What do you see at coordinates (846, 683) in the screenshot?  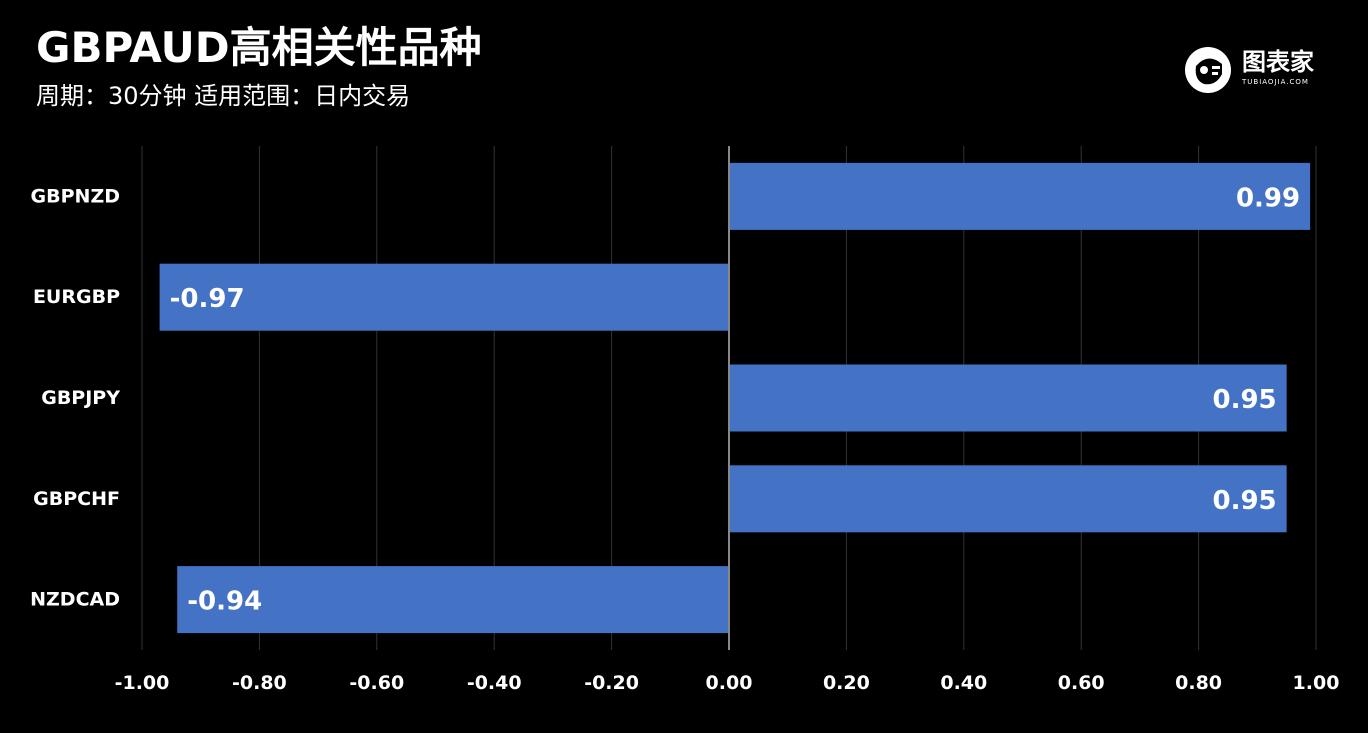 I see `x-tick-label-6: 0.20` at bounding box center [846, 683].